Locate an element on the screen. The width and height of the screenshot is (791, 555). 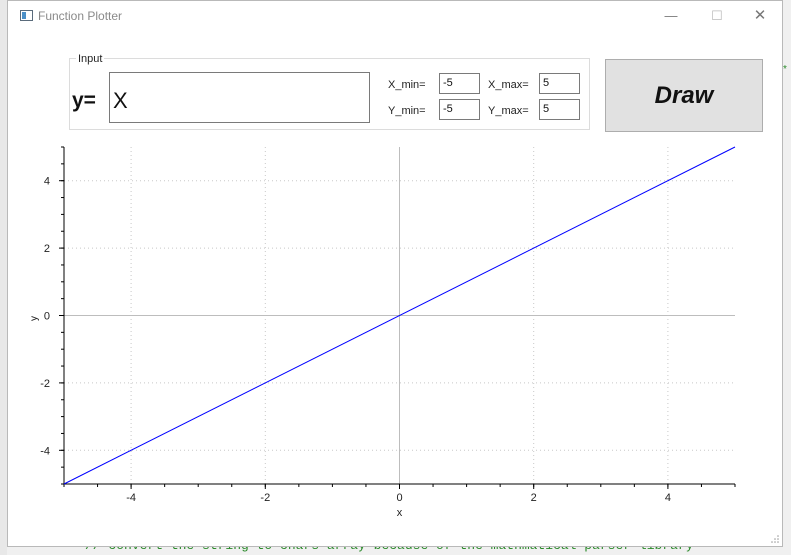
maximize-icon: ☐ is located at coordinates (717, 15).